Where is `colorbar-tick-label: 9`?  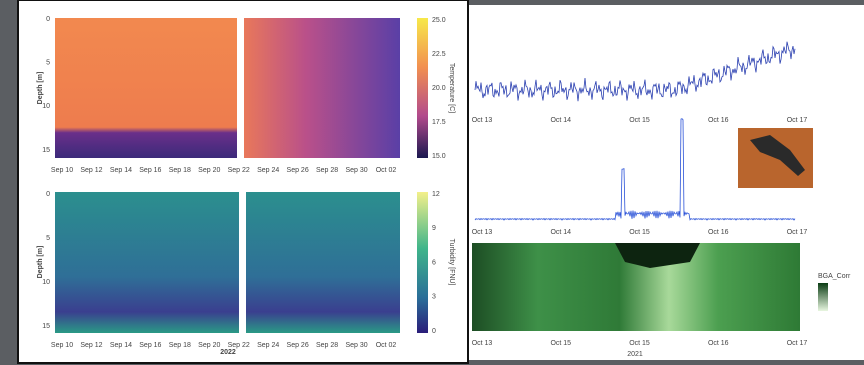 colorbar-tick-label: 9 is located at coordinates (434, 228).